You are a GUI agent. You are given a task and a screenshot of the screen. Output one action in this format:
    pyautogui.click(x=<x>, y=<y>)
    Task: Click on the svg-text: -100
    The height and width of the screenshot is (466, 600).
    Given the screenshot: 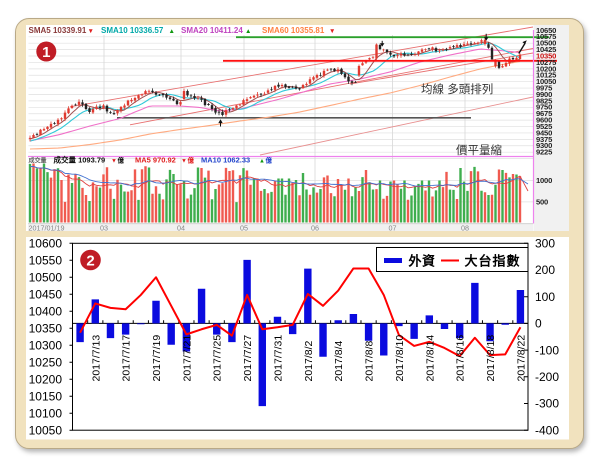 What is the action you would take?
    pyautogui.click(x=547, y=350)
    